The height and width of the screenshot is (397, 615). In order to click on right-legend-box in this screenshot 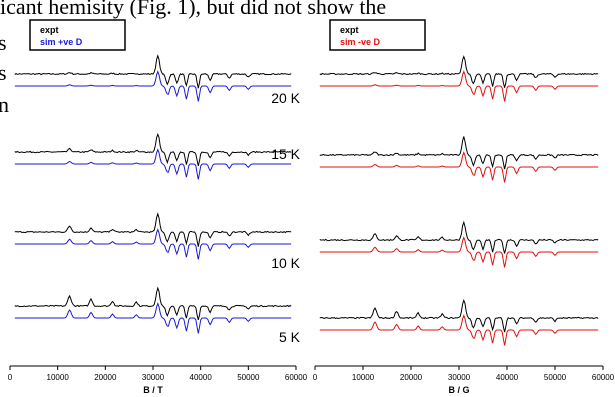, I will do `click(377, 35)`.